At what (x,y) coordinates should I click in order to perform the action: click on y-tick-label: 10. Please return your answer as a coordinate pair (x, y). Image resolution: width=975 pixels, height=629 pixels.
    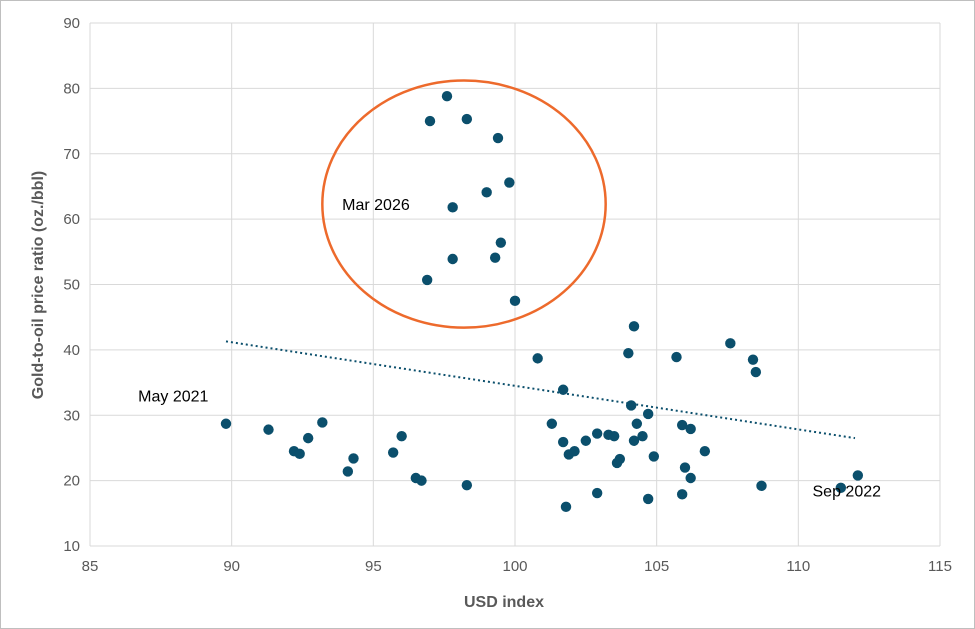
    Looking at the image, I should click on (71, 546).